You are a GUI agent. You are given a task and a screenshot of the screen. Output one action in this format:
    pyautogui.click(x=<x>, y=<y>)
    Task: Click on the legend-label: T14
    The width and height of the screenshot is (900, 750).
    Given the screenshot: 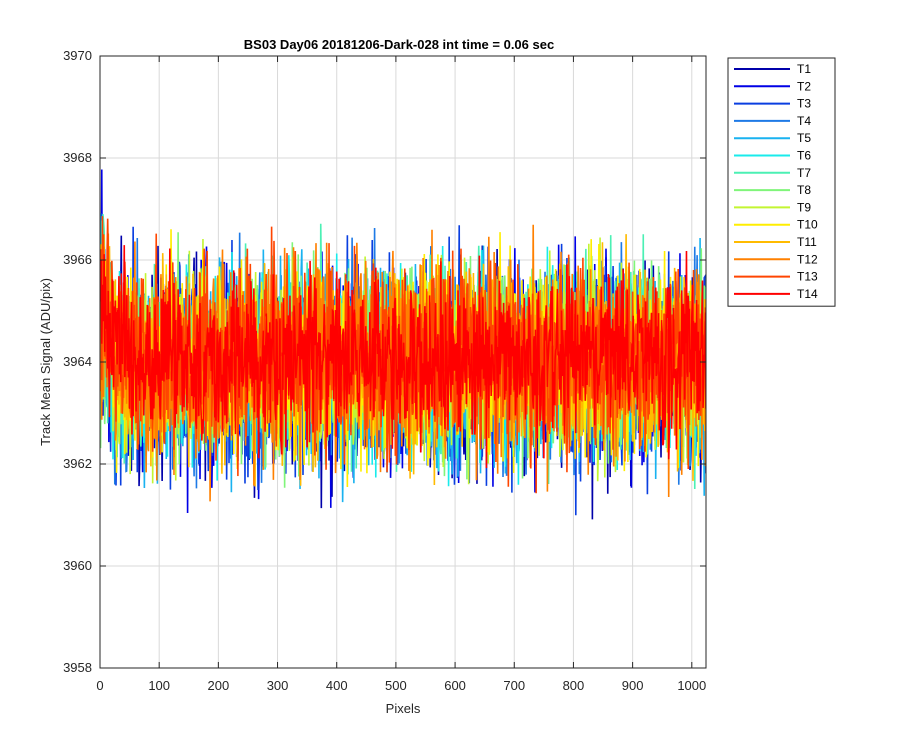 What is the action you would take?
    pyautogui.click(x=807, y=294)
    